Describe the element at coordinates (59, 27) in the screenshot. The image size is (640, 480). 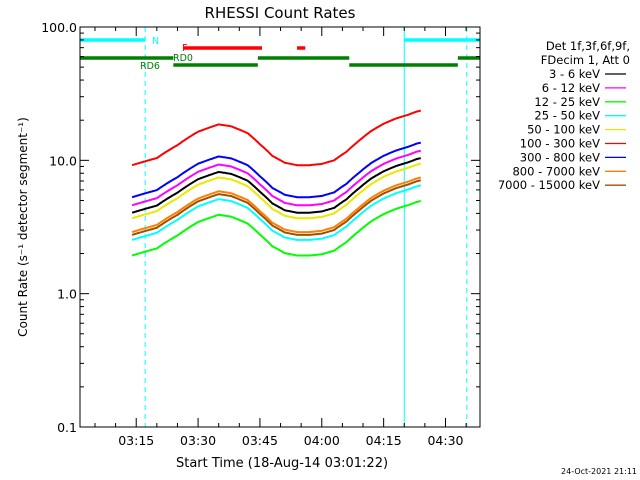
I see `y-tick-label: 100.0` at that location.